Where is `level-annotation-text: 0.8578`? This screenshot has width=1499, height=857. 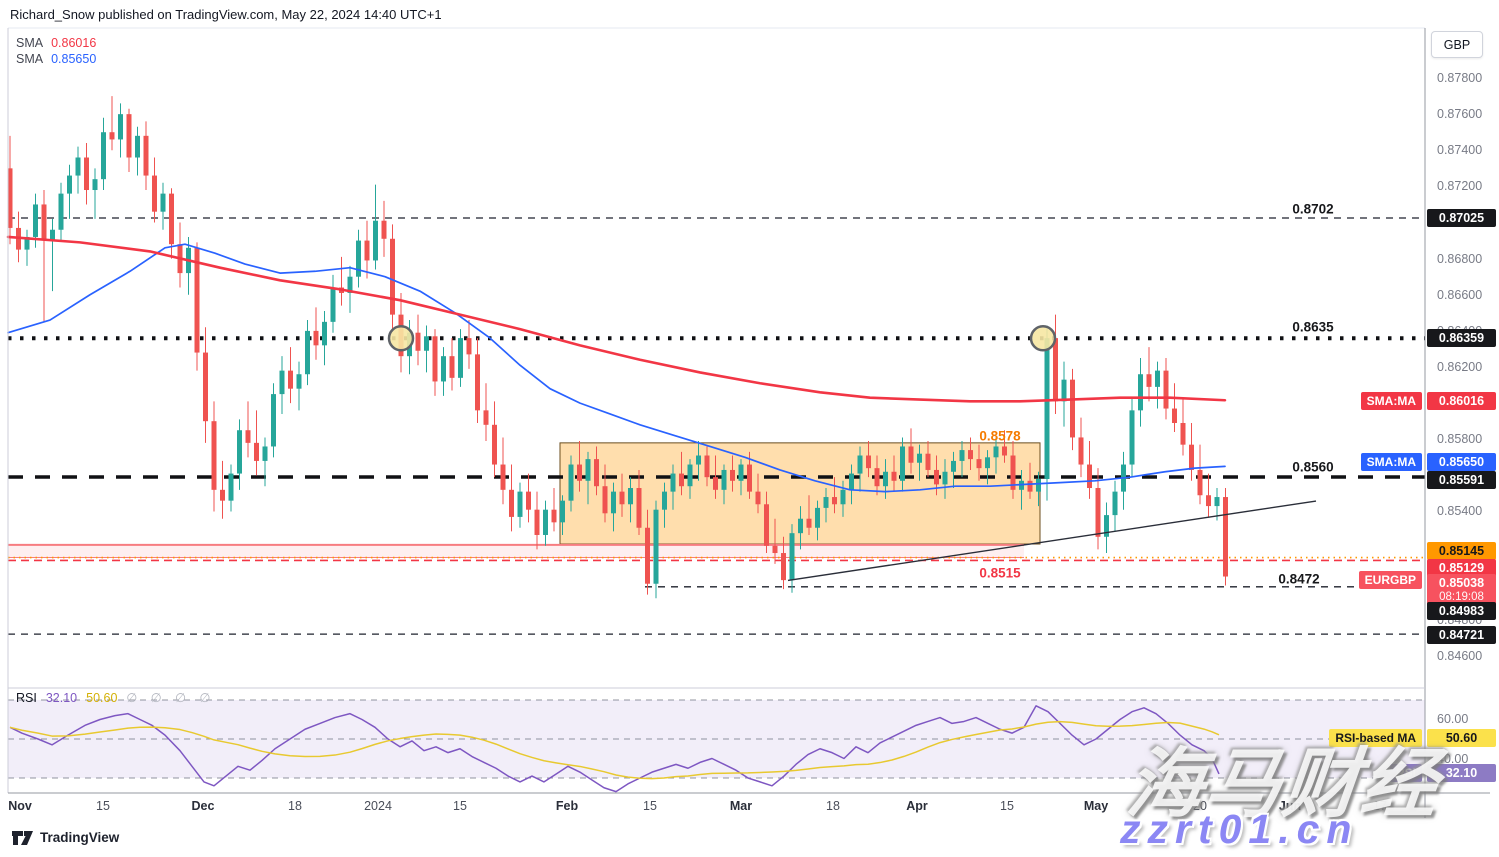
level-annotation-text: 0.8578 is located at coordinates (1000, 436).